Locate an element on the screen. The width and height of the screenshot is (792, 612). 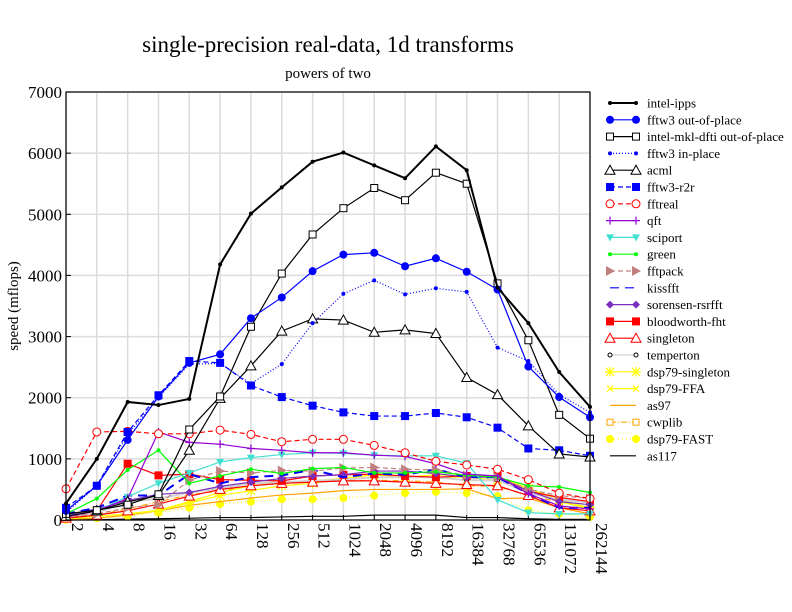
x-tick-label: 64 is located at coordinates (231, 532).